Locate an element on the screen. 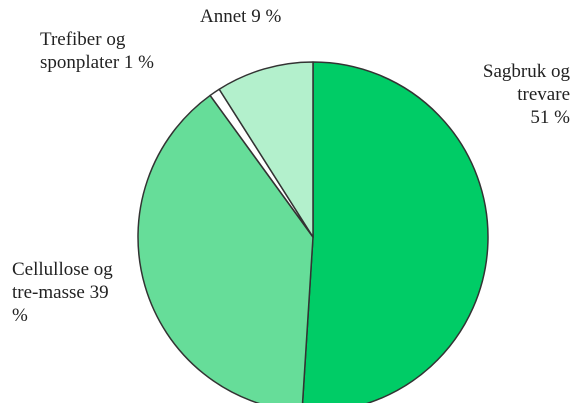 This screenshot has height=403, width=582. category-label: Sagbruk og trevare is located at coordinates (526, 83).